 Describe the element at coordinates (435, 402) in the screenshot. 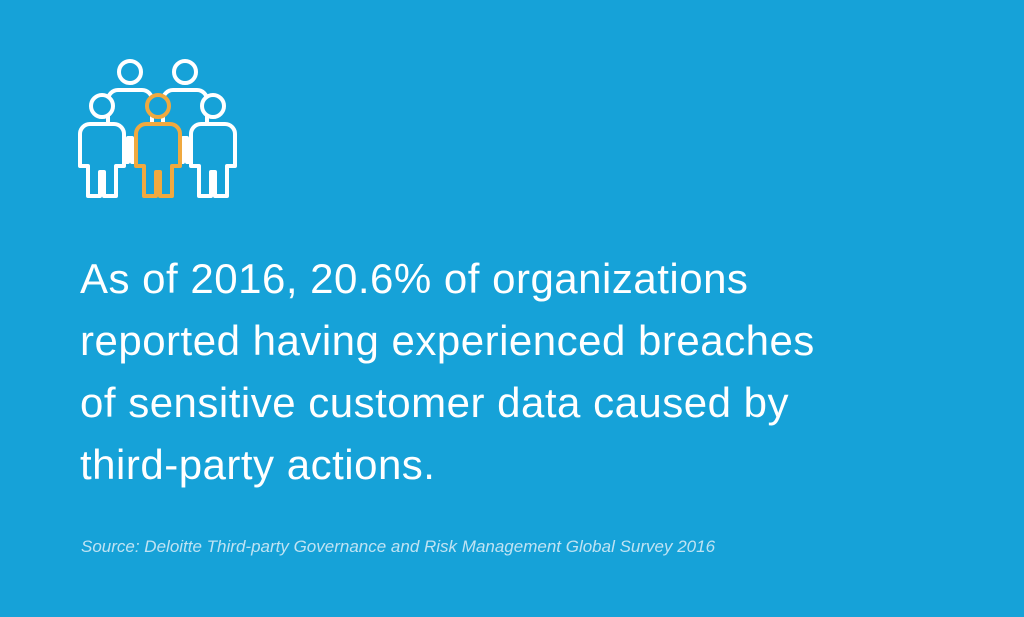

I see `statement-line: of sensitive customer data caused by` at that location.